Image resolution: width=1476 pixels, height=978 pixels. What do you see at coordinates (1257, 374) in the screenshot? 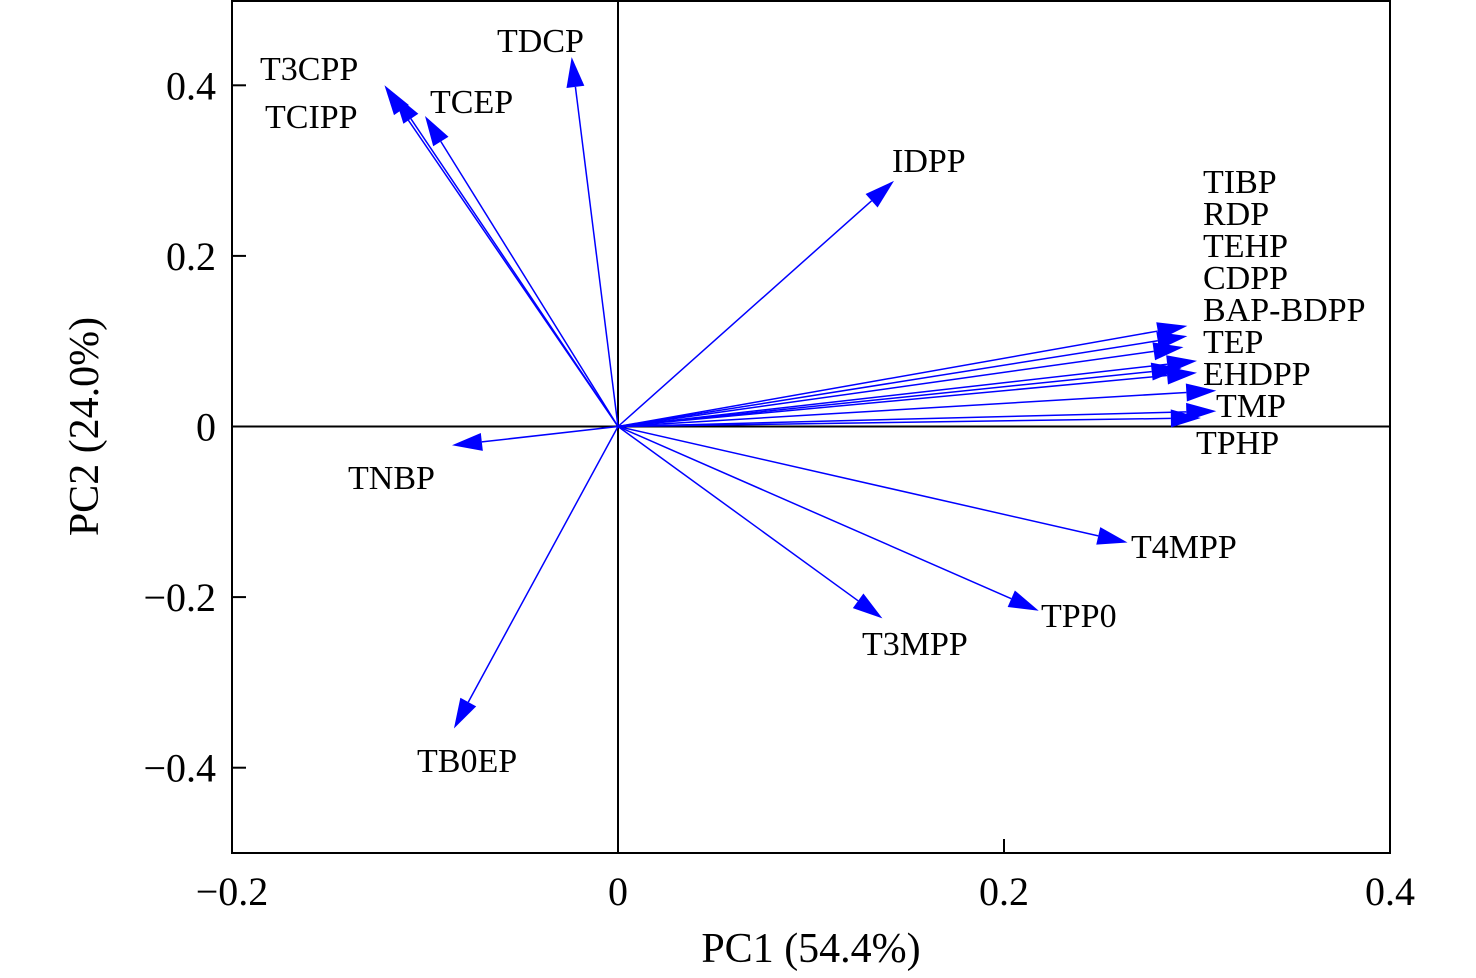
I see `vector-label-ehdpp: EHDPP` at bounding box center [1257, 374].